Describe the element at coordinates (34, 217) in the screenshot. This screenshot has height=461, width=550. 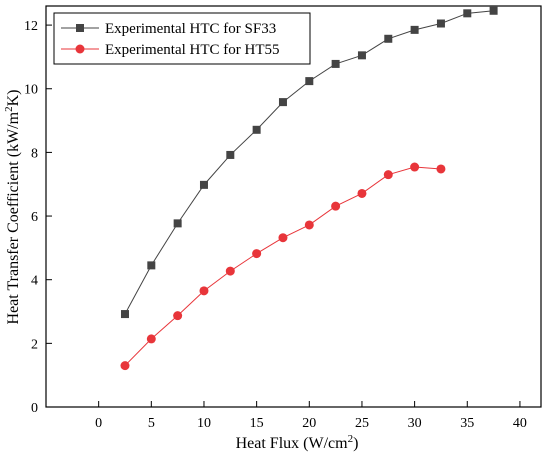
I see `y-tick-label: 6` at that location.